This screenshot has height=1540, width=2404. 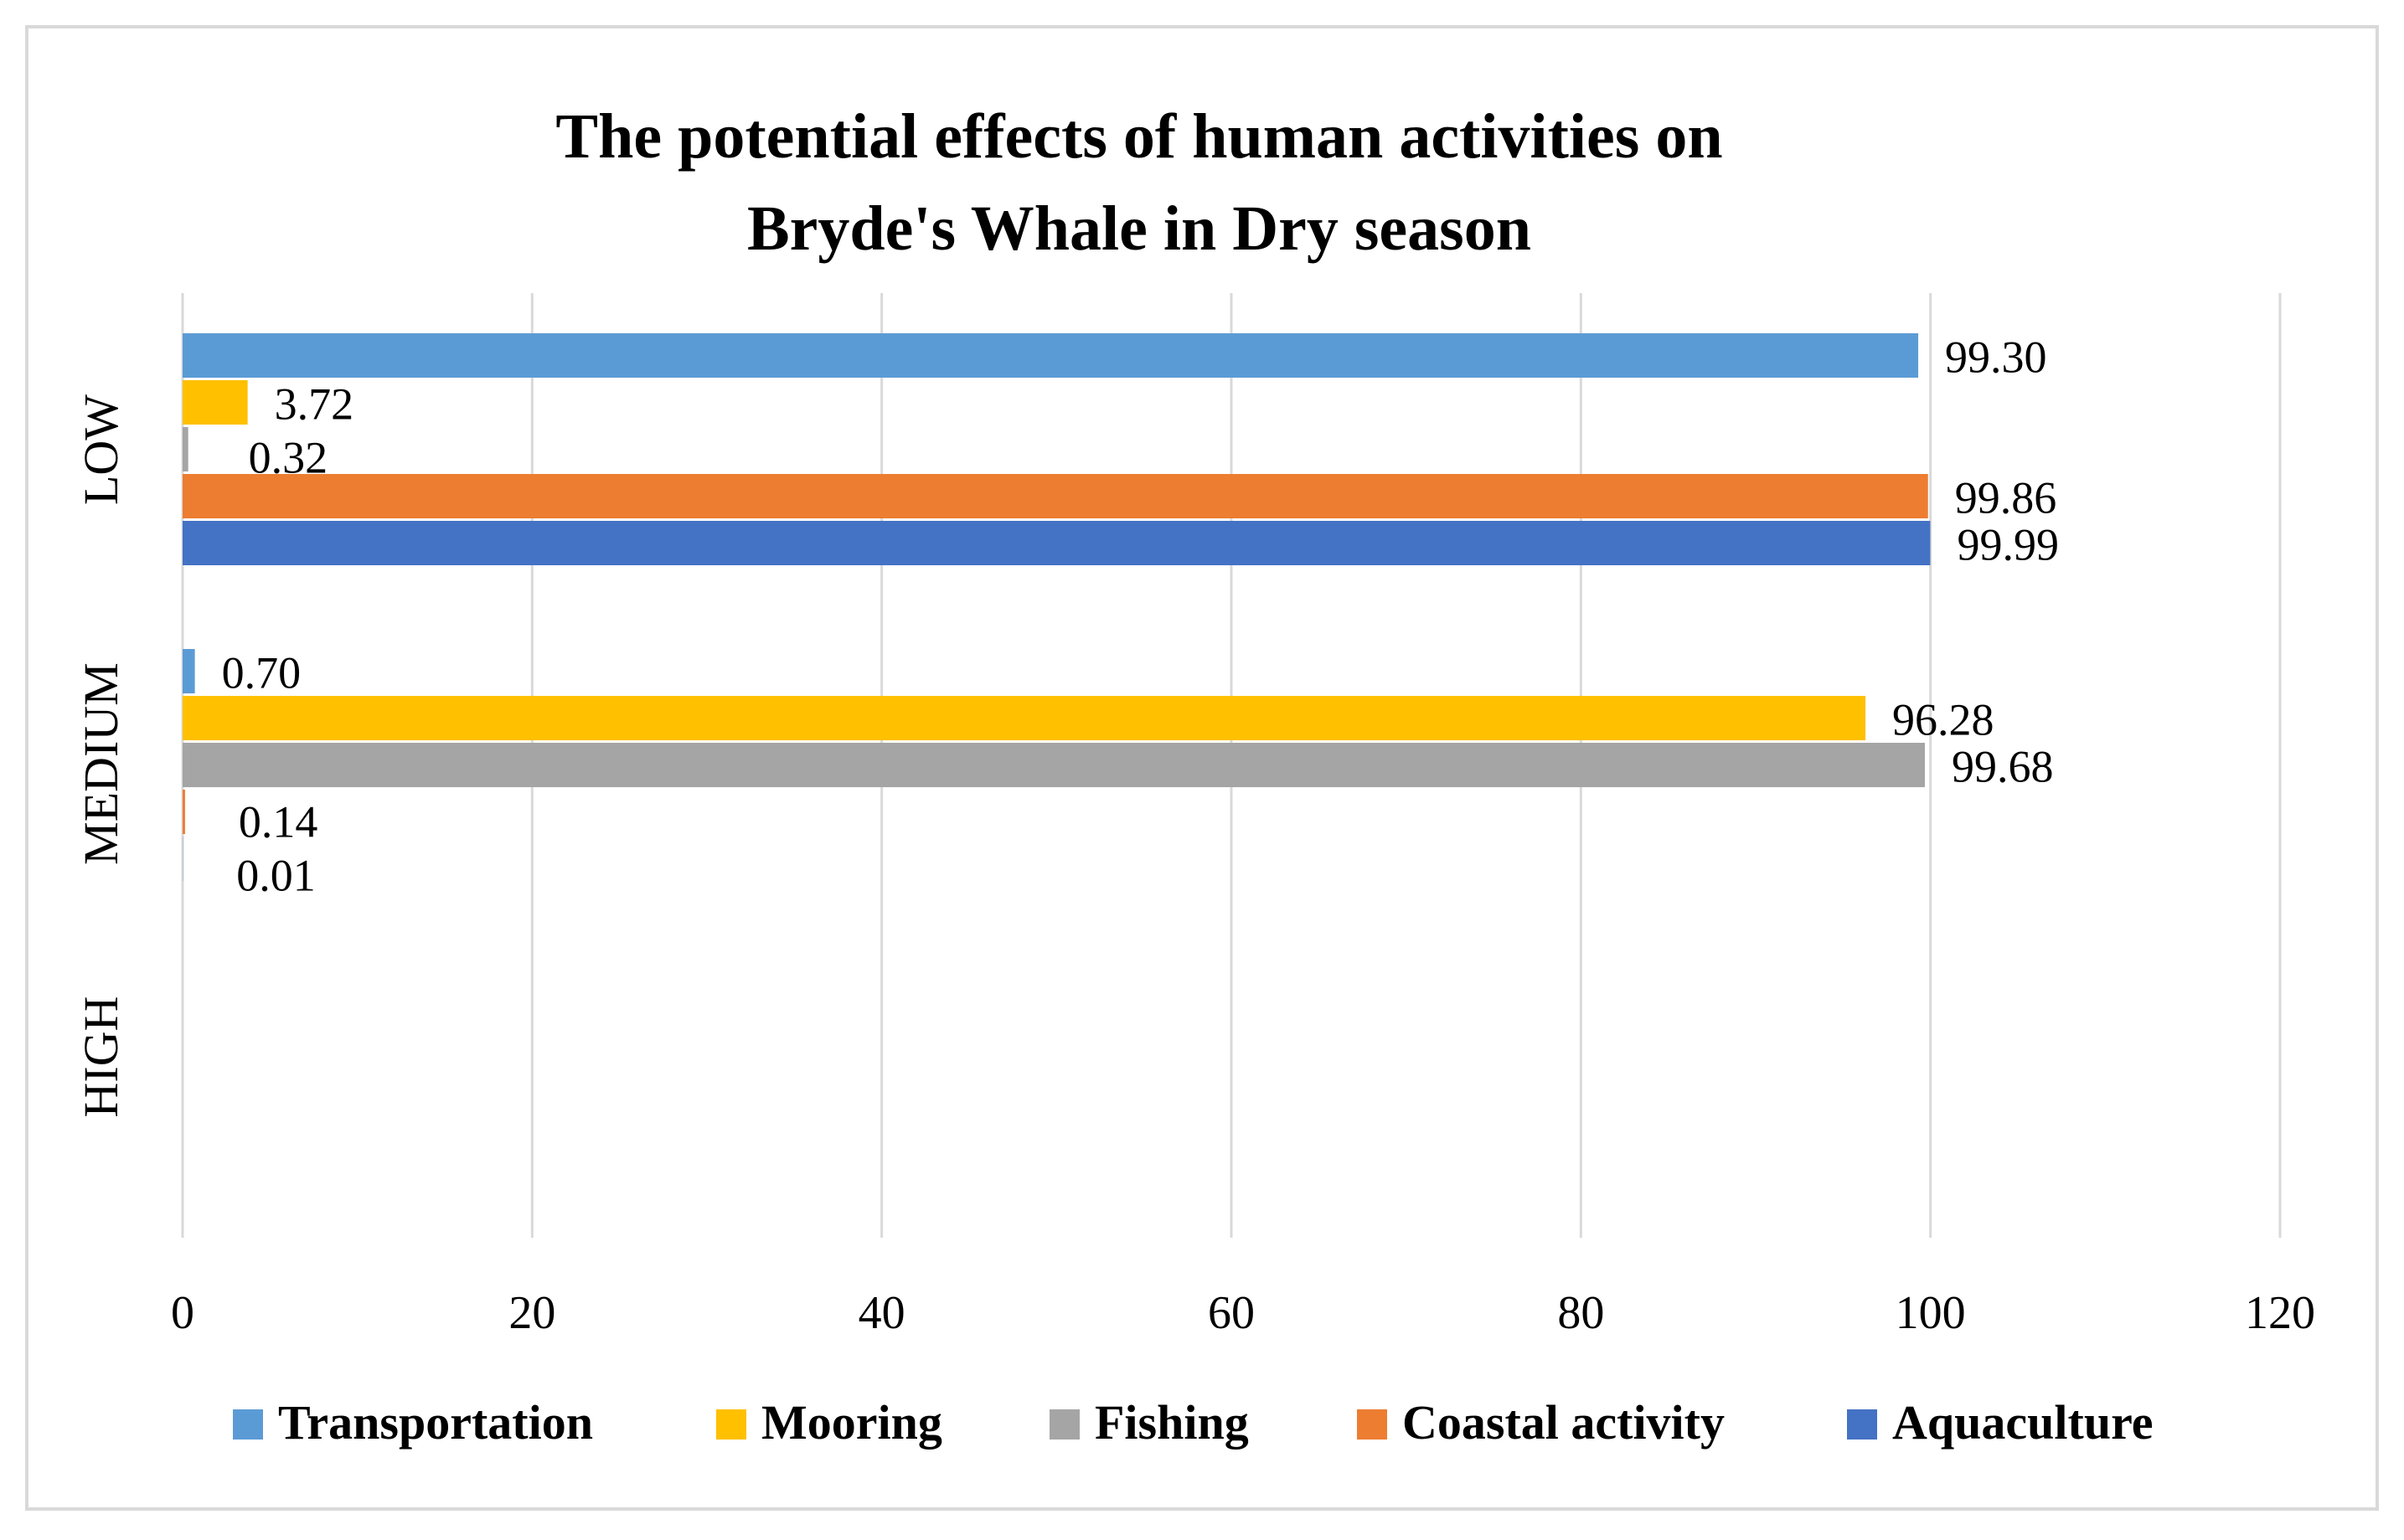 I want to click on data-label: 99.99, so click(x=2008, y=545).